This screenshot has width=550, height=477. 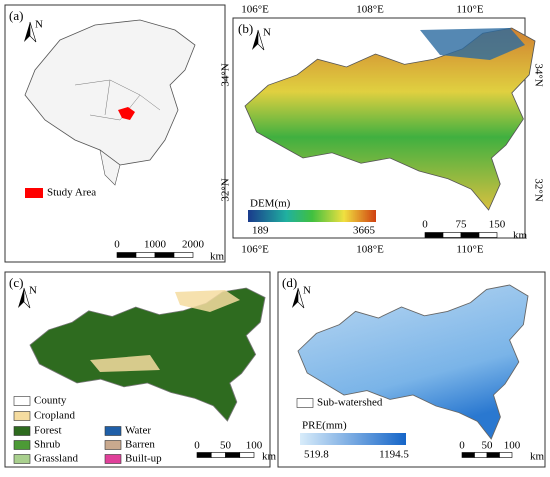 I want to click on panel-label: (b), so click(x=245, y=28).